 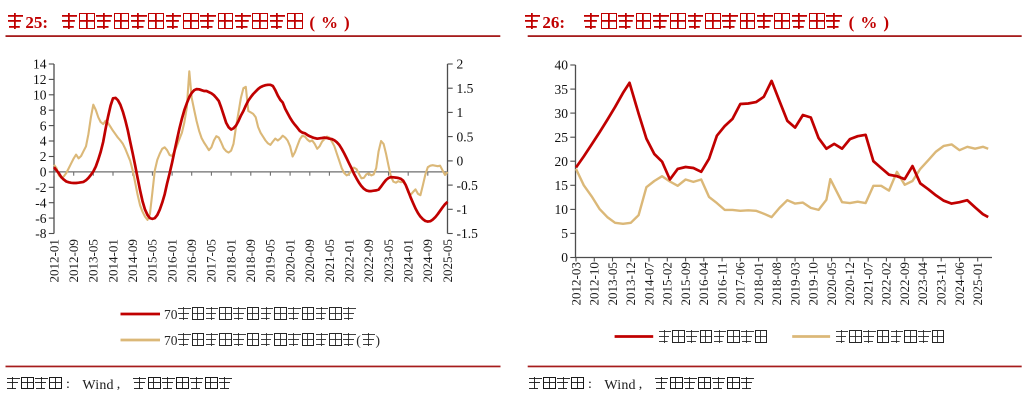 What do you see at coordinates (868, 284) in the screenshot?
I see `svg-text: 2021-07` at bounding box center [868, 284].